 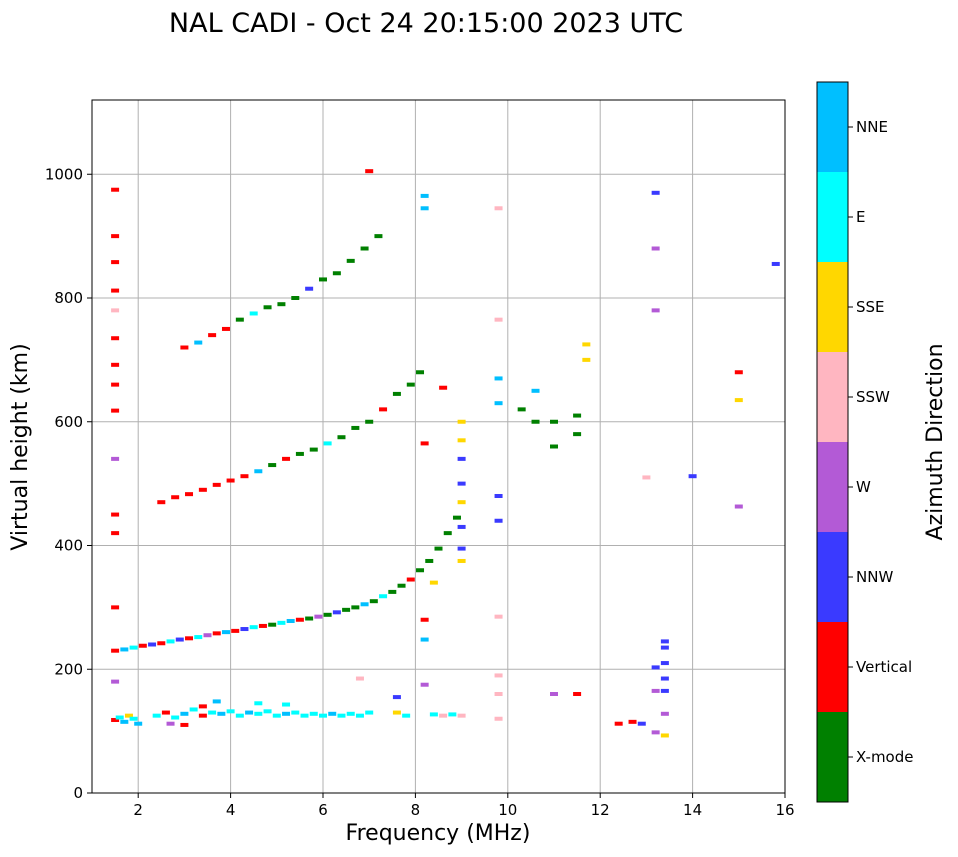 What do you see at coordinates (426, 23) in the screenshot?
I see `chart-title: NAL CADI - Oct 24 20:15:00 2023 UTC` at bounding box center [426, 23].